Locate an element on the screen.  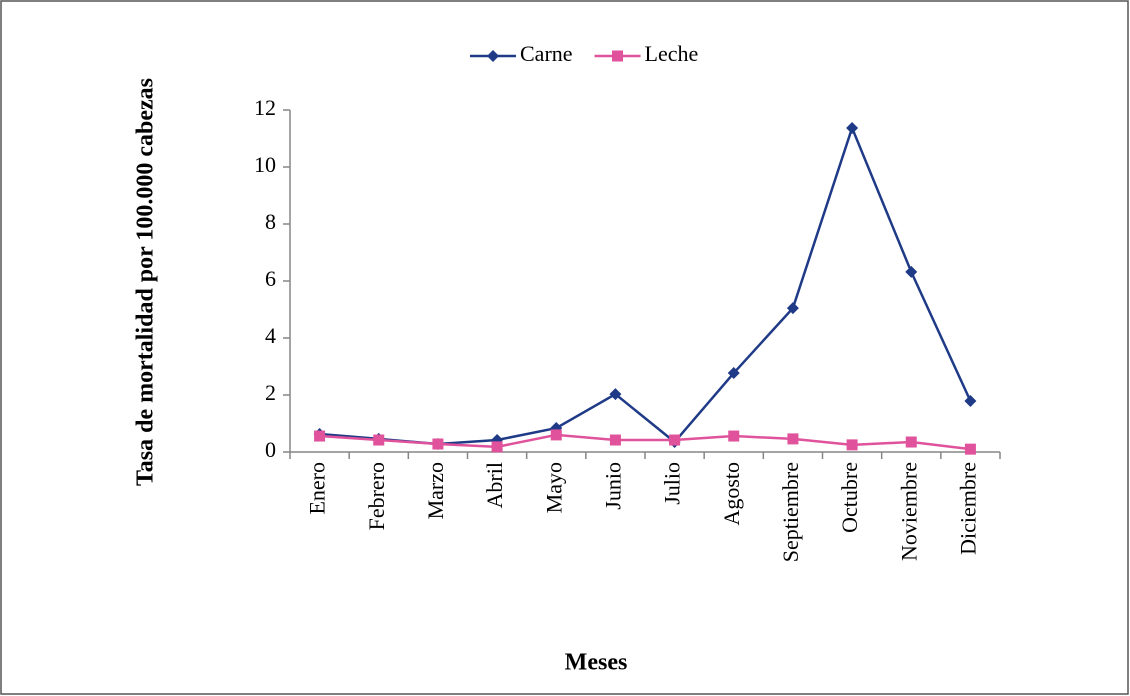
x-tick-label: Marzo is located at coordinates (435, 490).